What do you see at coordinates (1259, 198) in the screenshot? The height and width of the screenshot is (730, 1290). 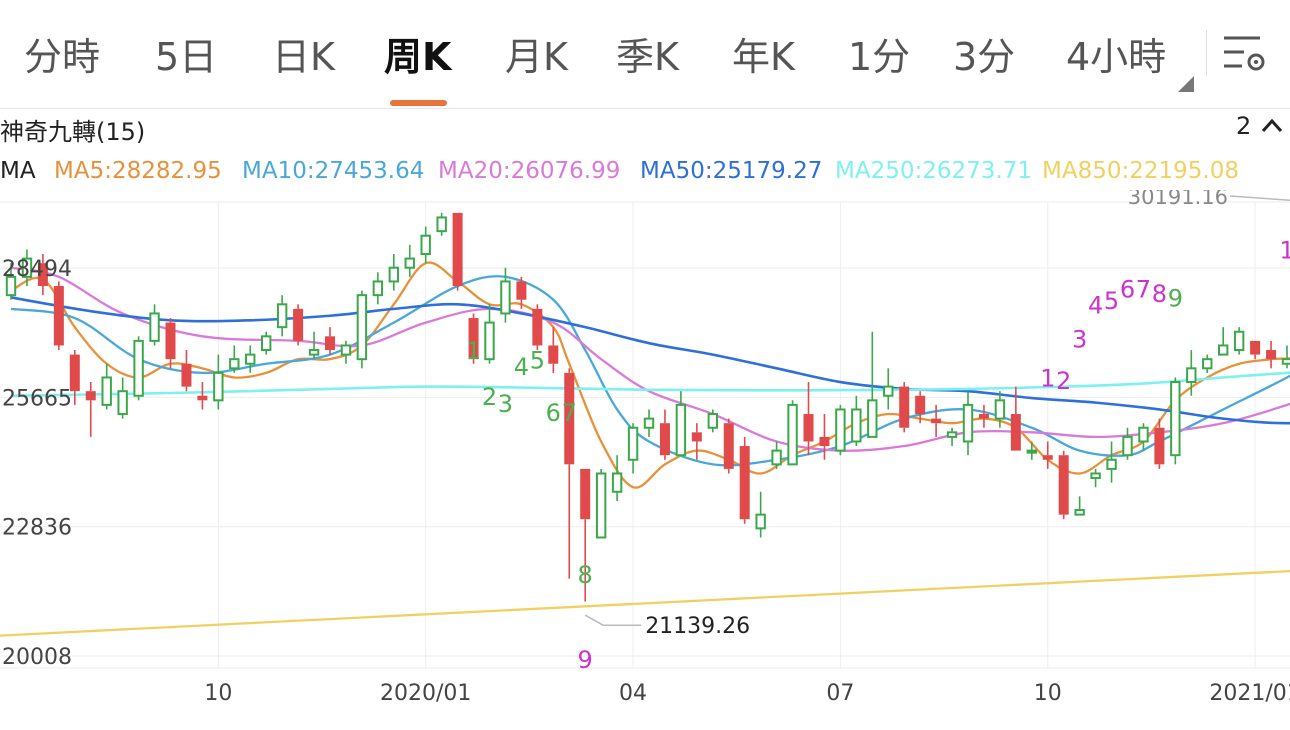 I see `high-marker-line` at bounding box center [1259, 198].